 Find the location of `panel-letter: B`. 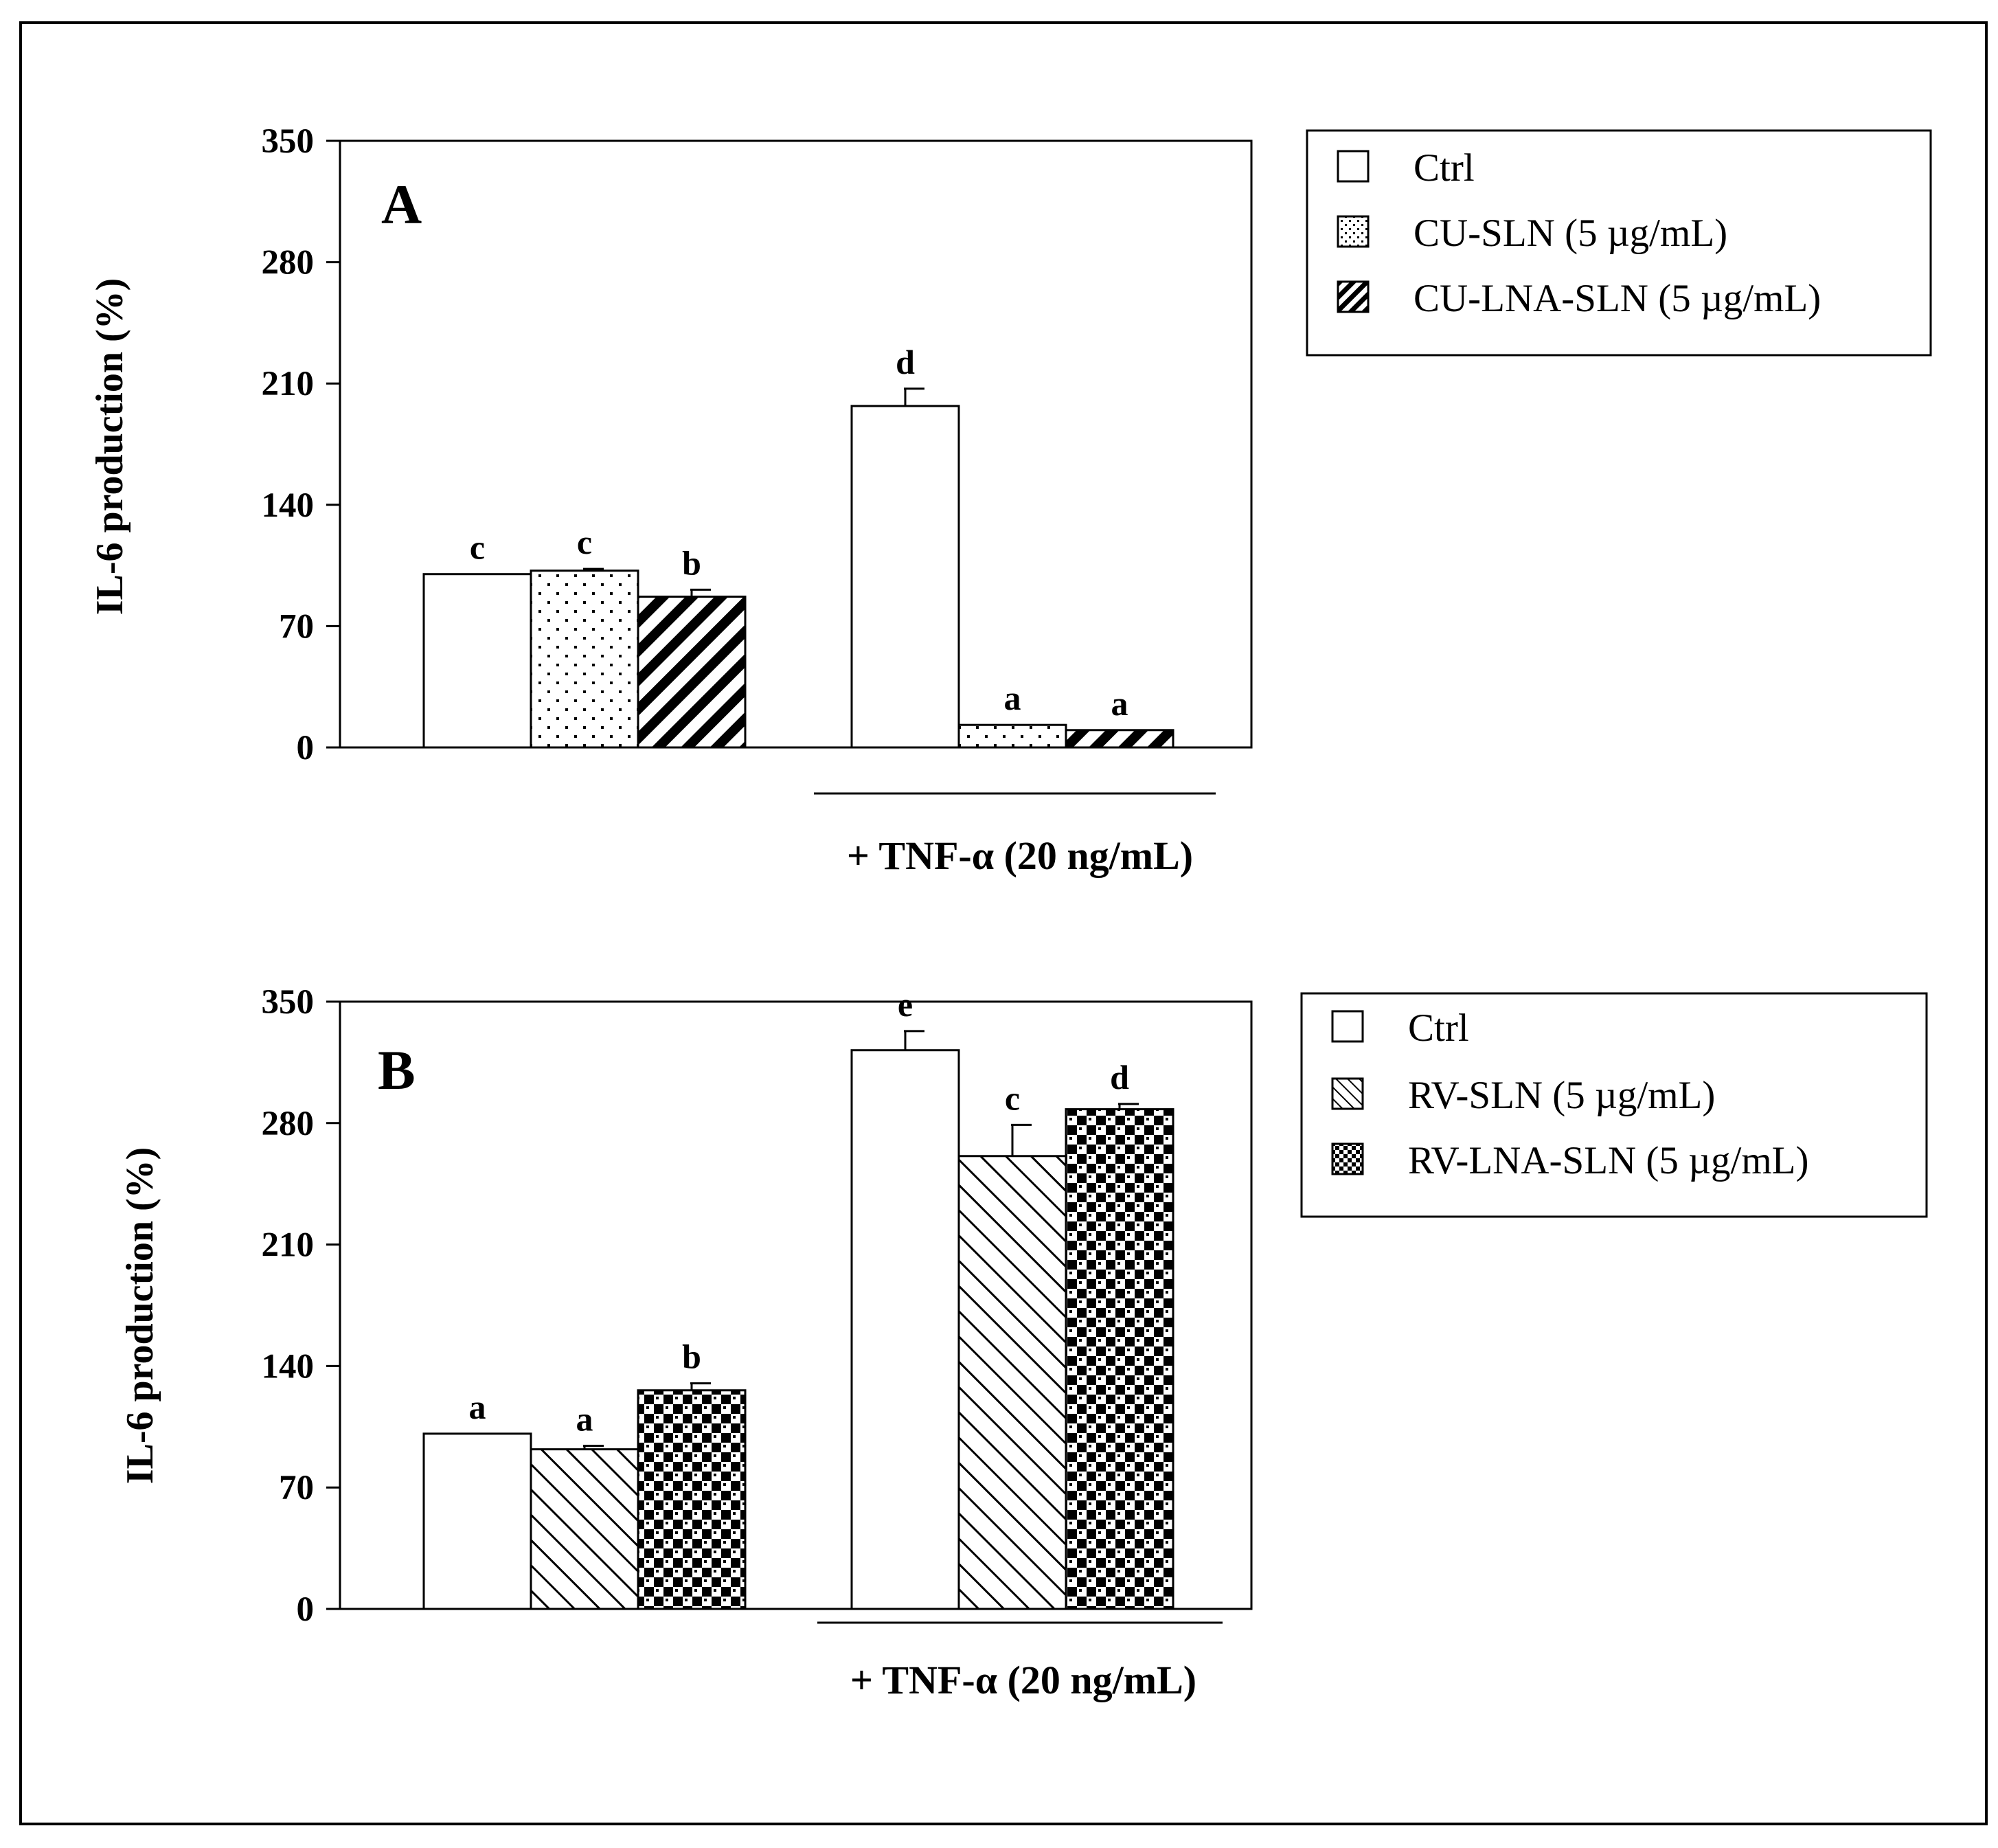

panel-letter: B is located at coordinates (397, 1070).